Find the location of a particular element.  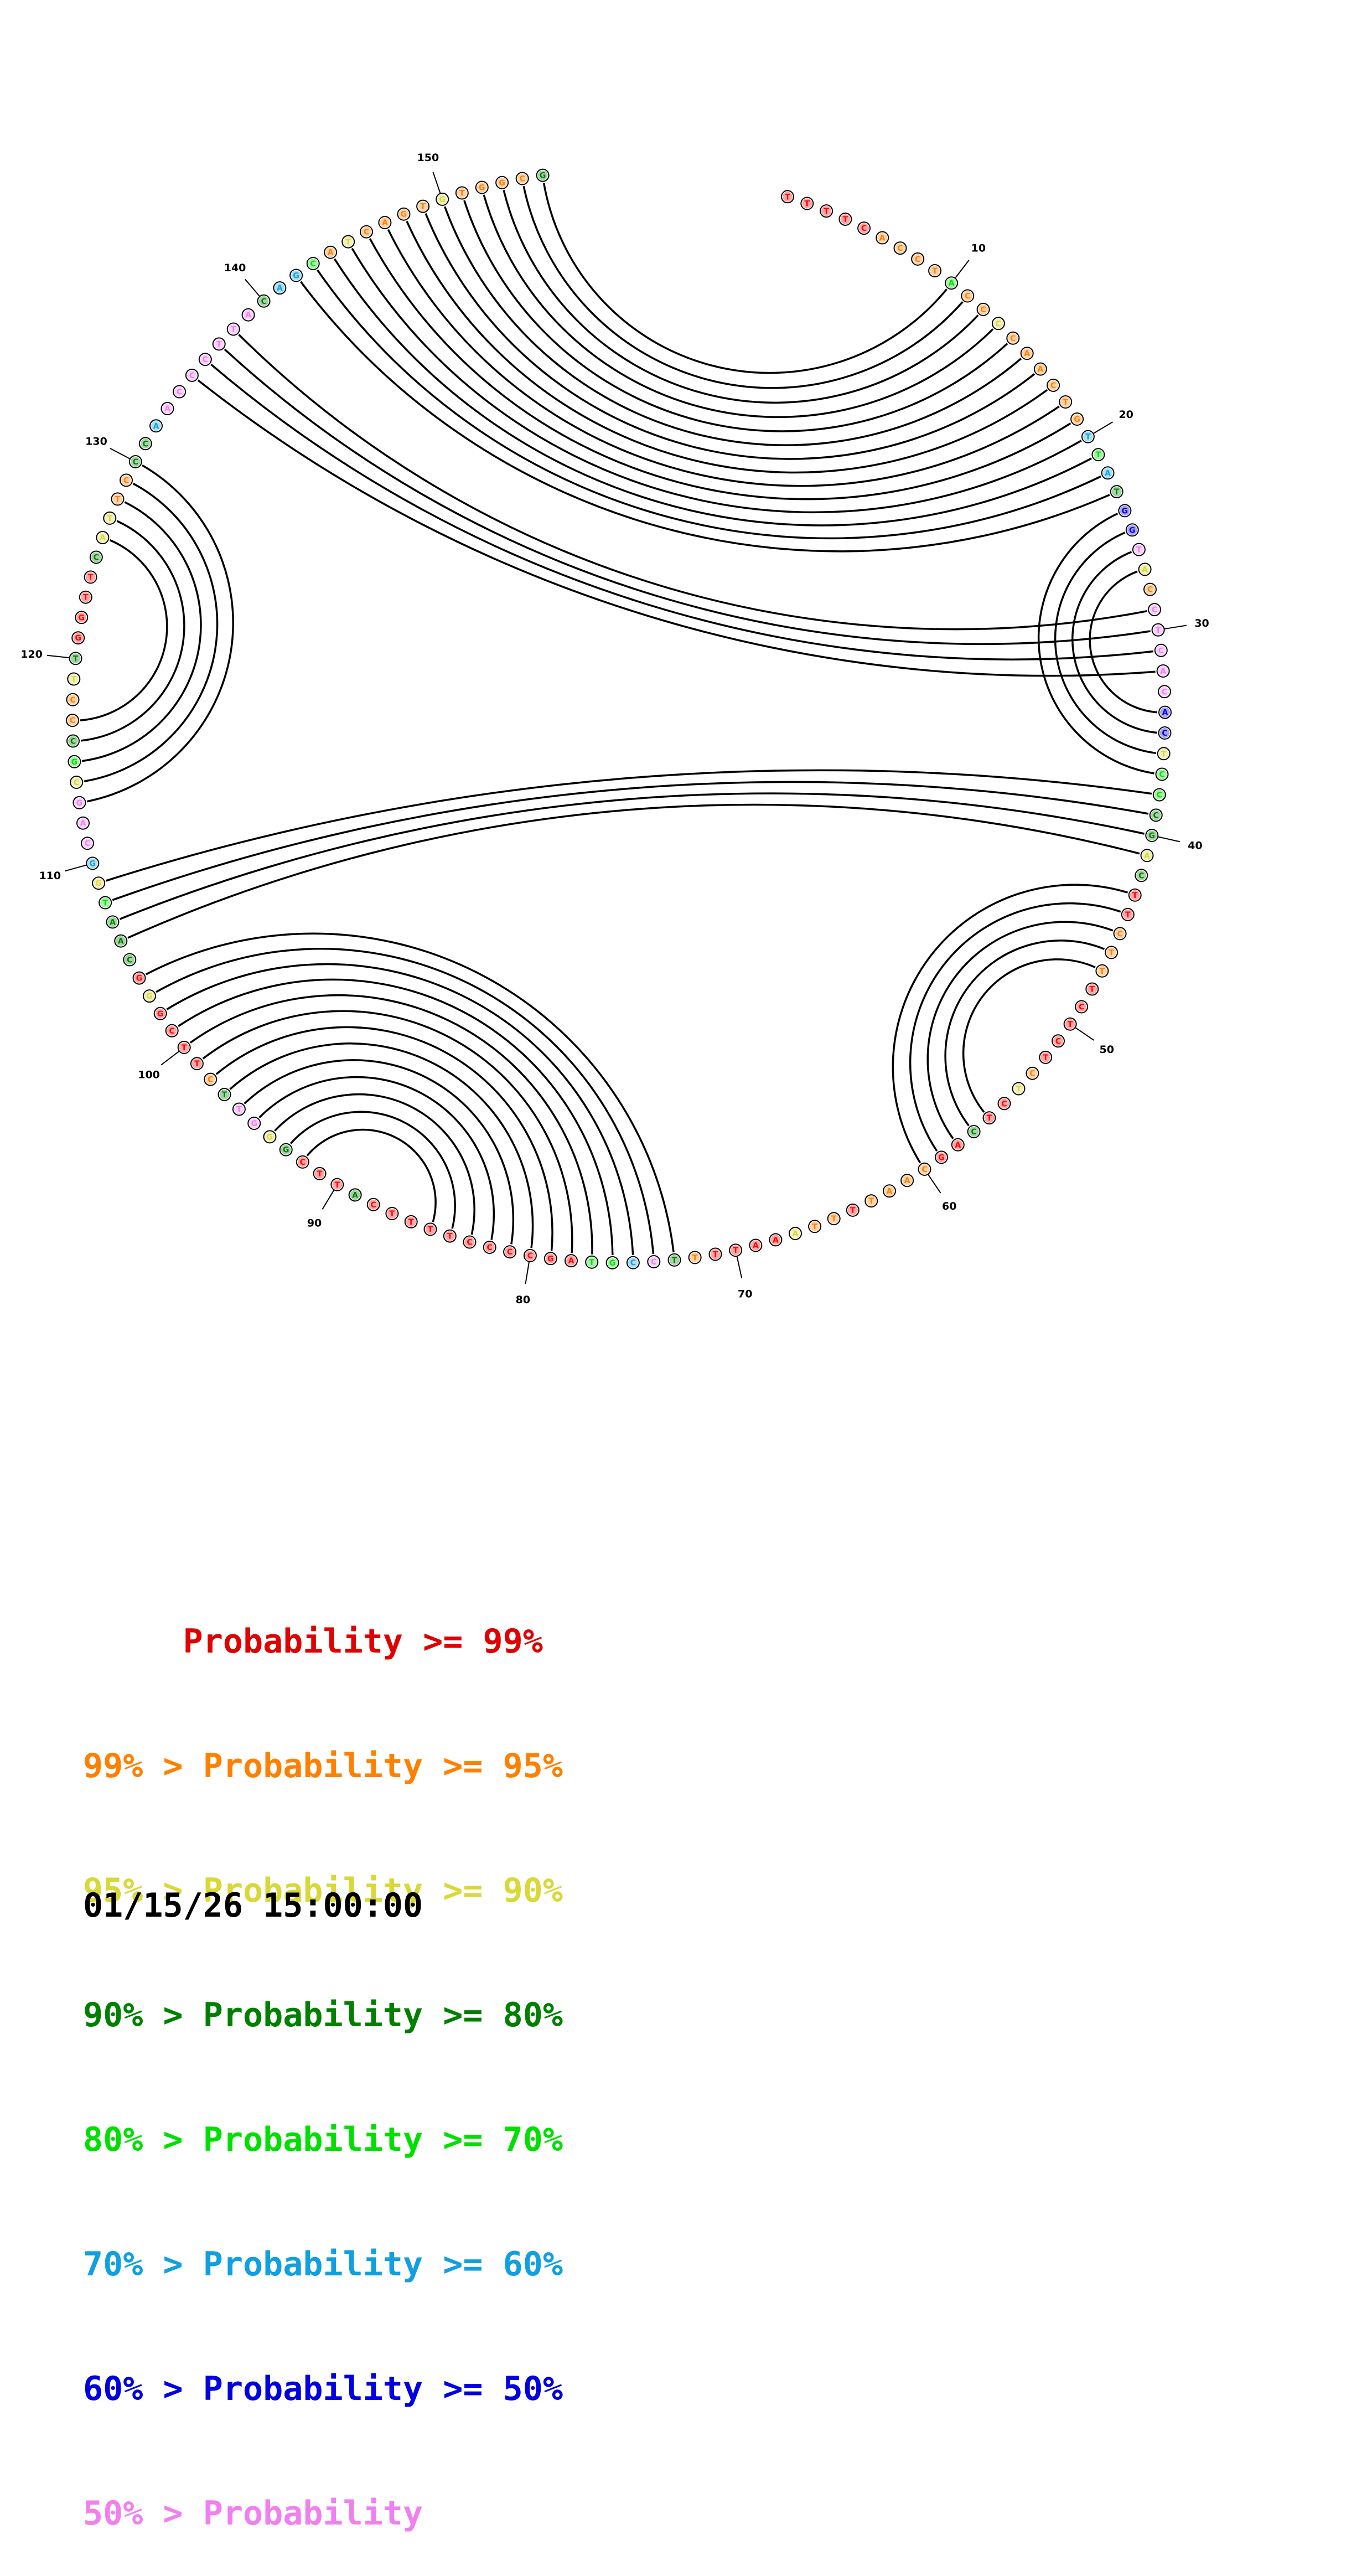

legend-row-prefix: 70% > is located at coordinates (133, 2264).